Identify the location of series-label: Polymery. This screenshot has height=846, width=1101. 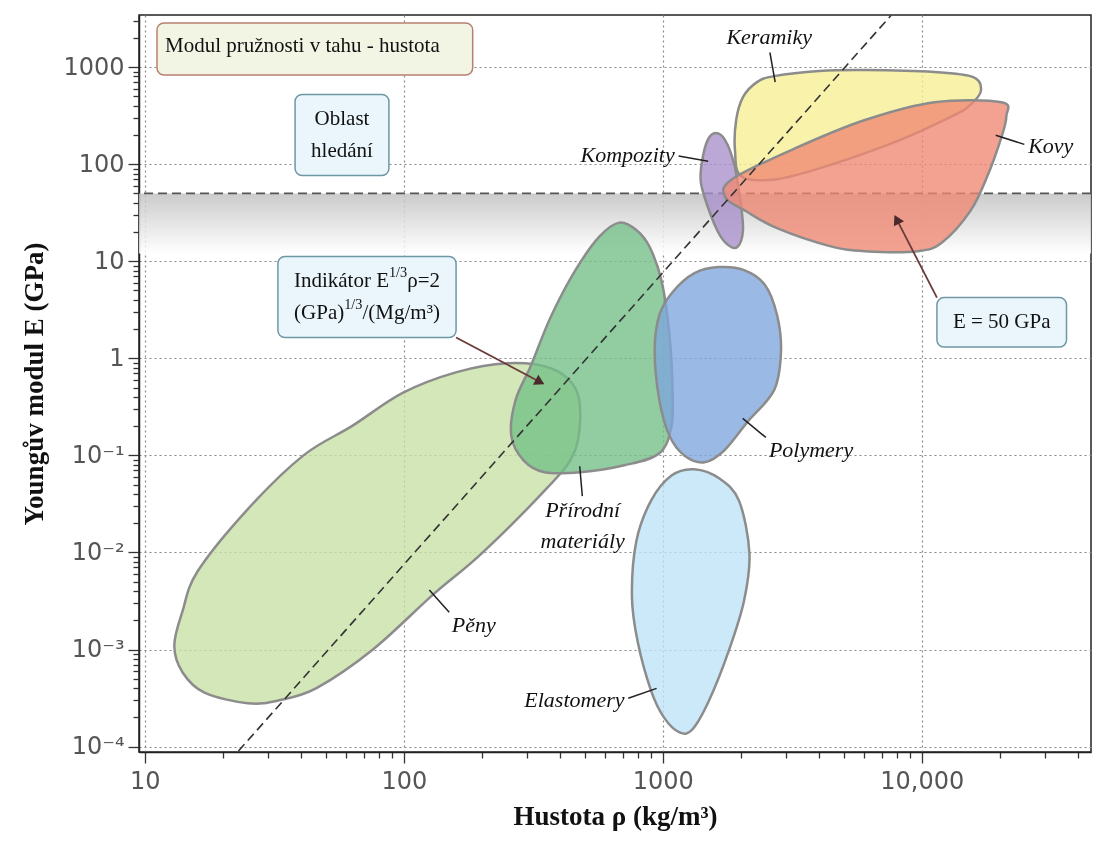
(810, 449).